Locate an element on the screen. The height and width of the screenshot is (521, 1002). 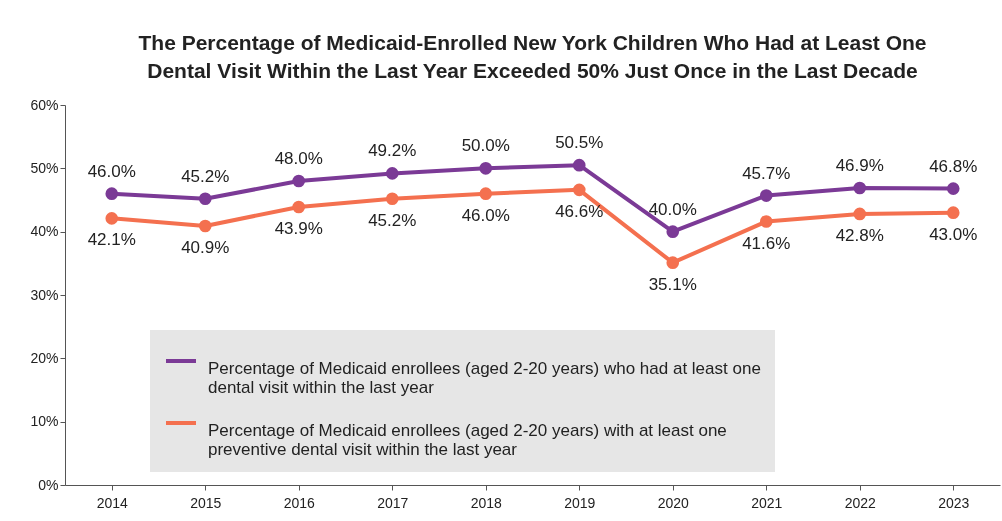
y-tick-label: 10% is located at coordinates (44, 421).